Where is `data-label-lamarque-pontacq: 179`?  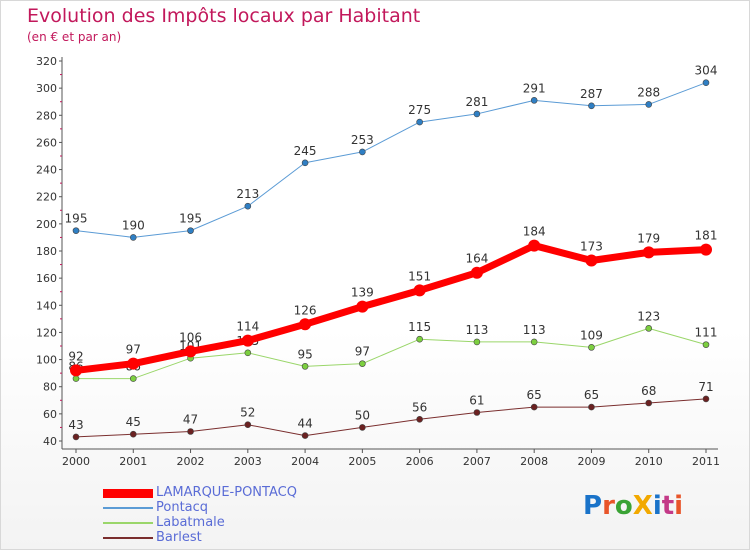
data-label-lamarque-pontacq: 179 is located at coordinates (648, 238).